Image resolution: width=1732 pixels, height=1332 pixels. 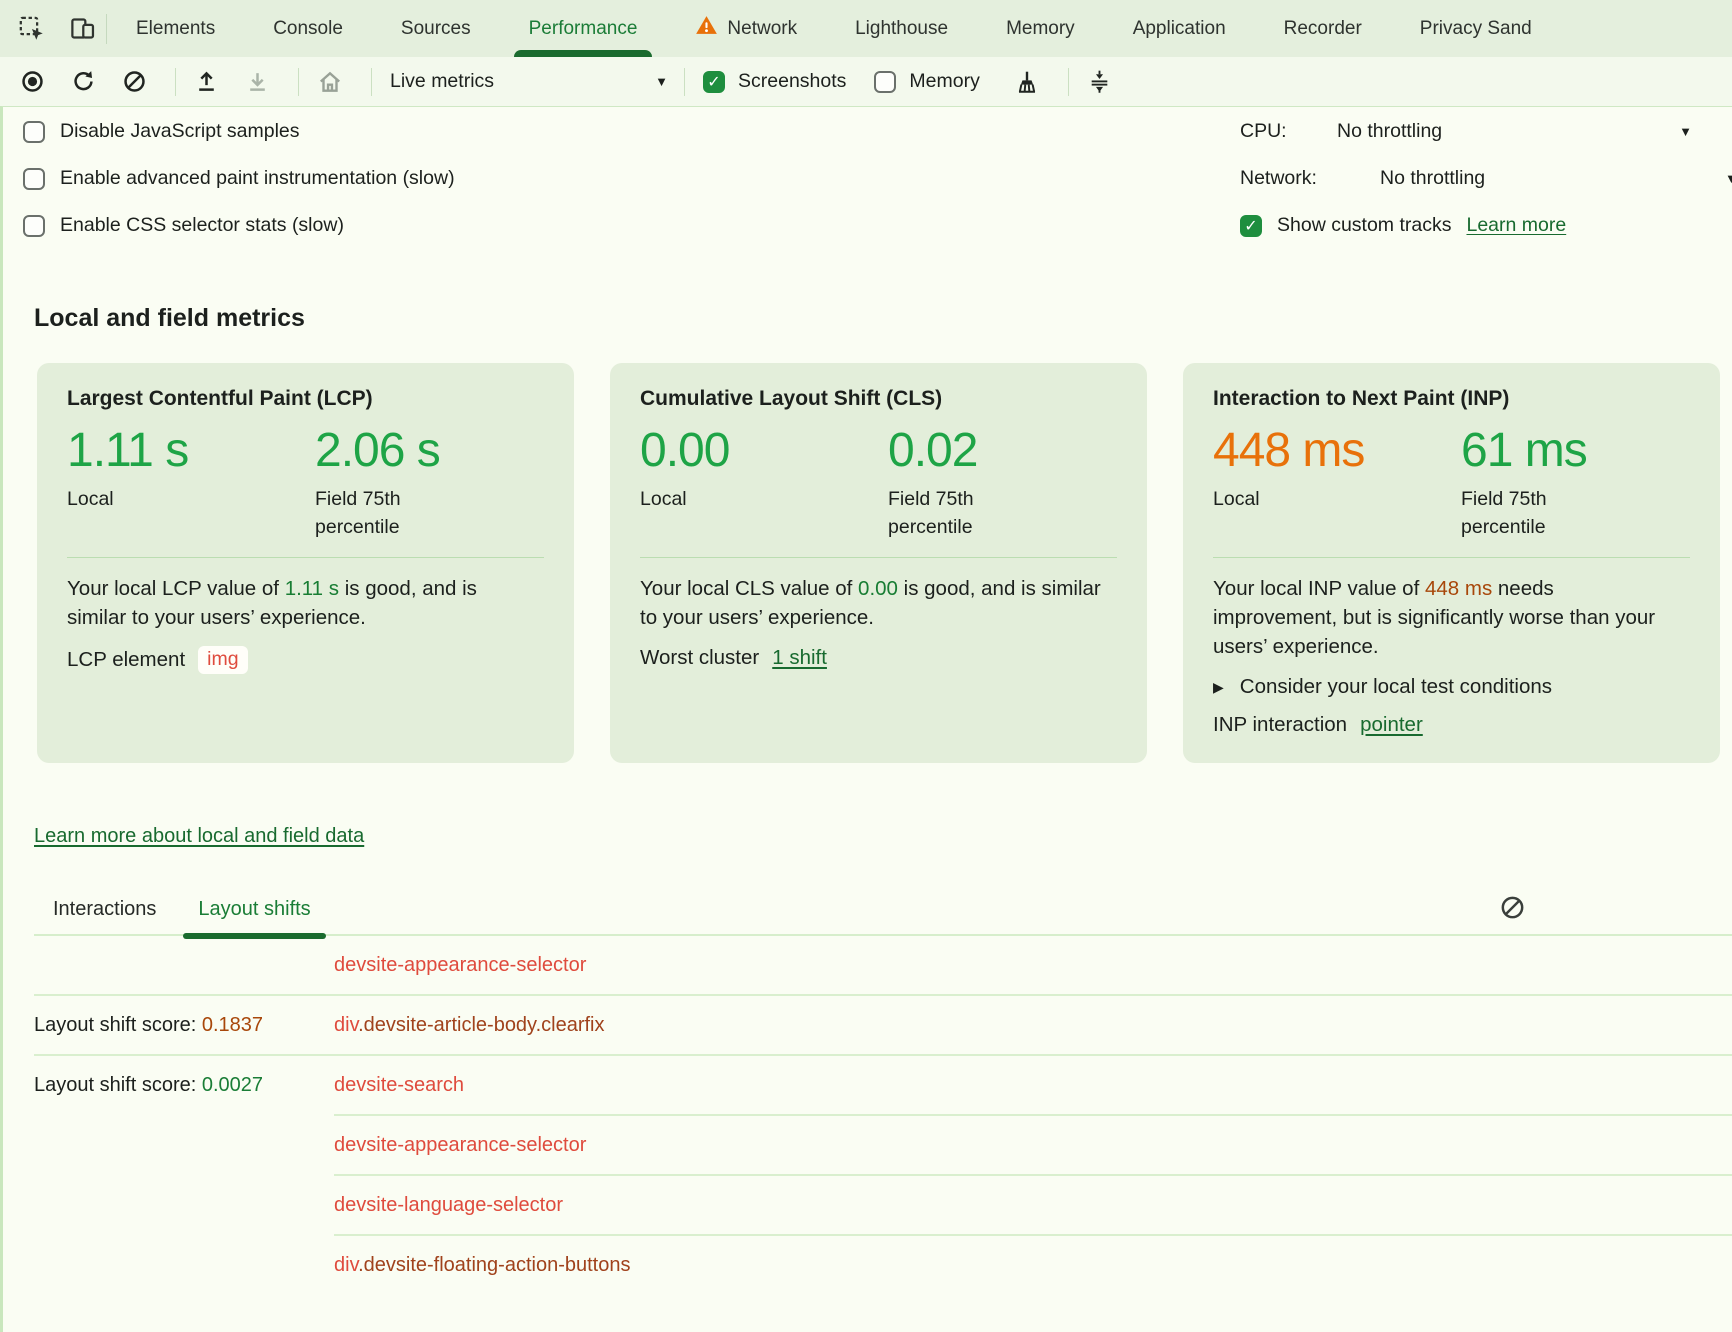 I want to click on panel-mode-select: Live metrics ▼, so click(x=529, y=81).